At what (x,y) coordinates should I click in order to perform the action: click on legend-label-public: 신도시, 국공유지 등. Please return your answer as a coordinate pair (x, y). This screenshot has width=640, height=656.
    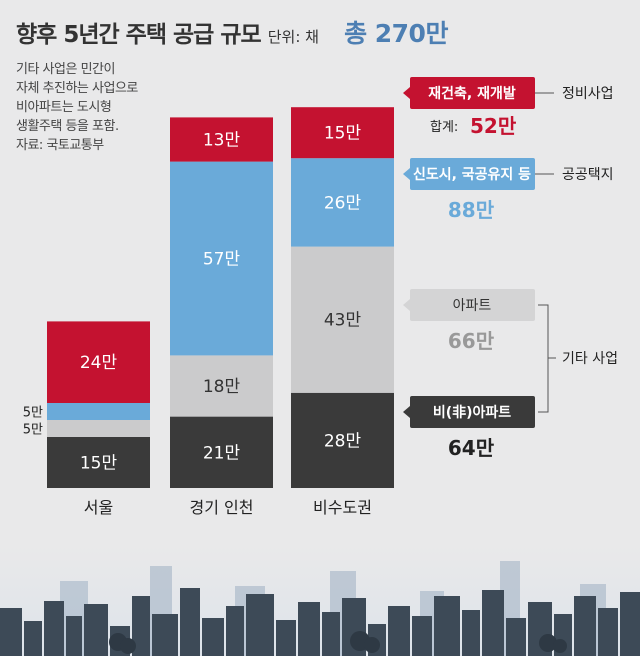
    Looking at the image, I should click on (472, 175).